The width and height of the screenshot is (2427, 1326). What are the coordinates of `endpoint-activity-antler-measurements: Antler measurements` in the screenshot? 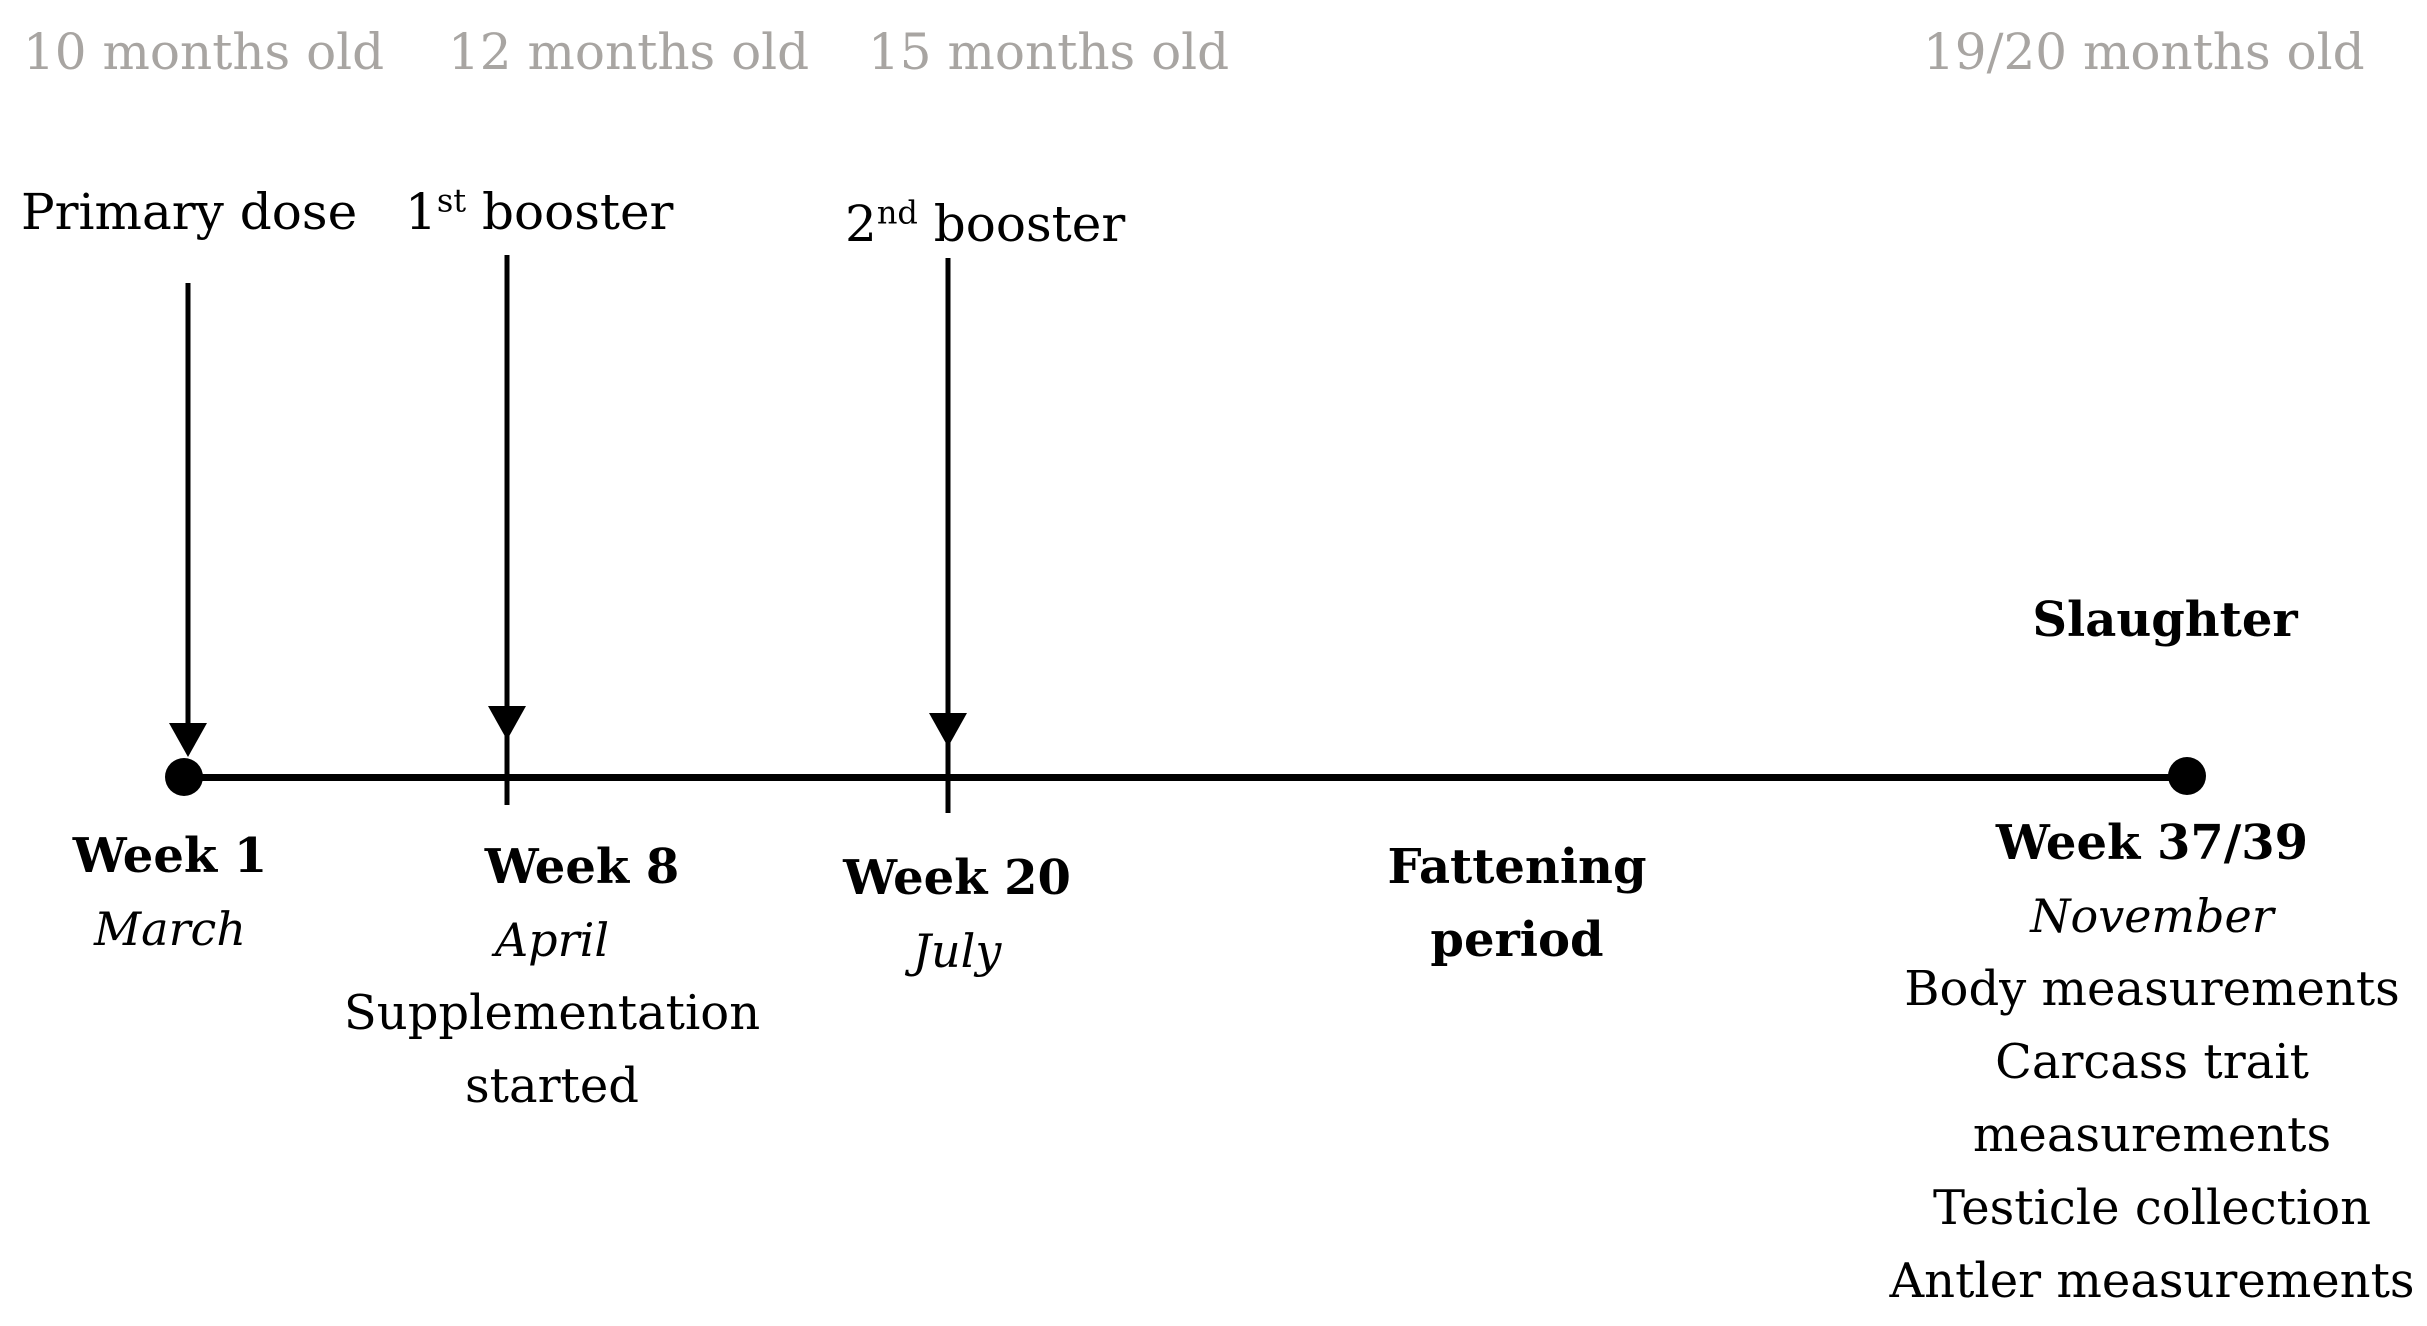 It's located at (2152, 1281).